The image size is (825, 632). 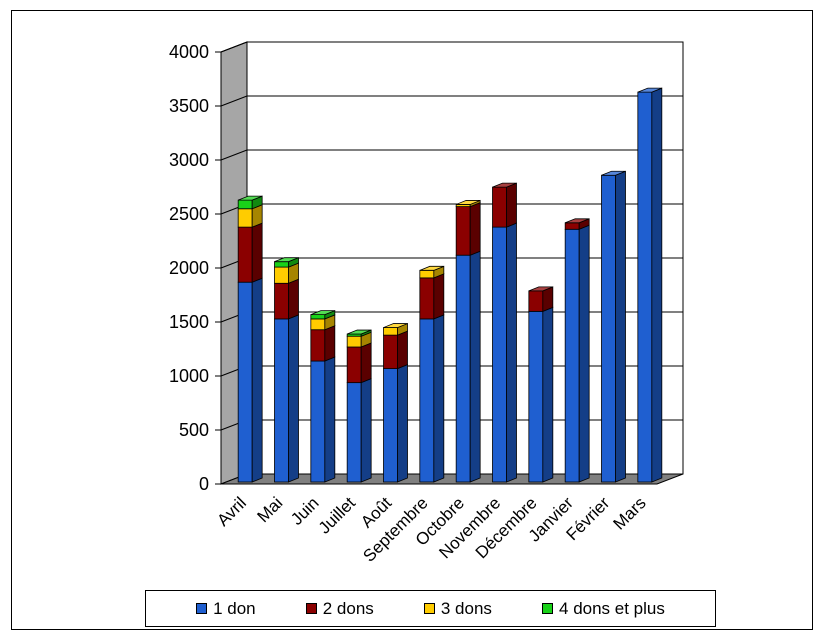 I want to click on y-tick-label: 0, so click(x=204, y=484).